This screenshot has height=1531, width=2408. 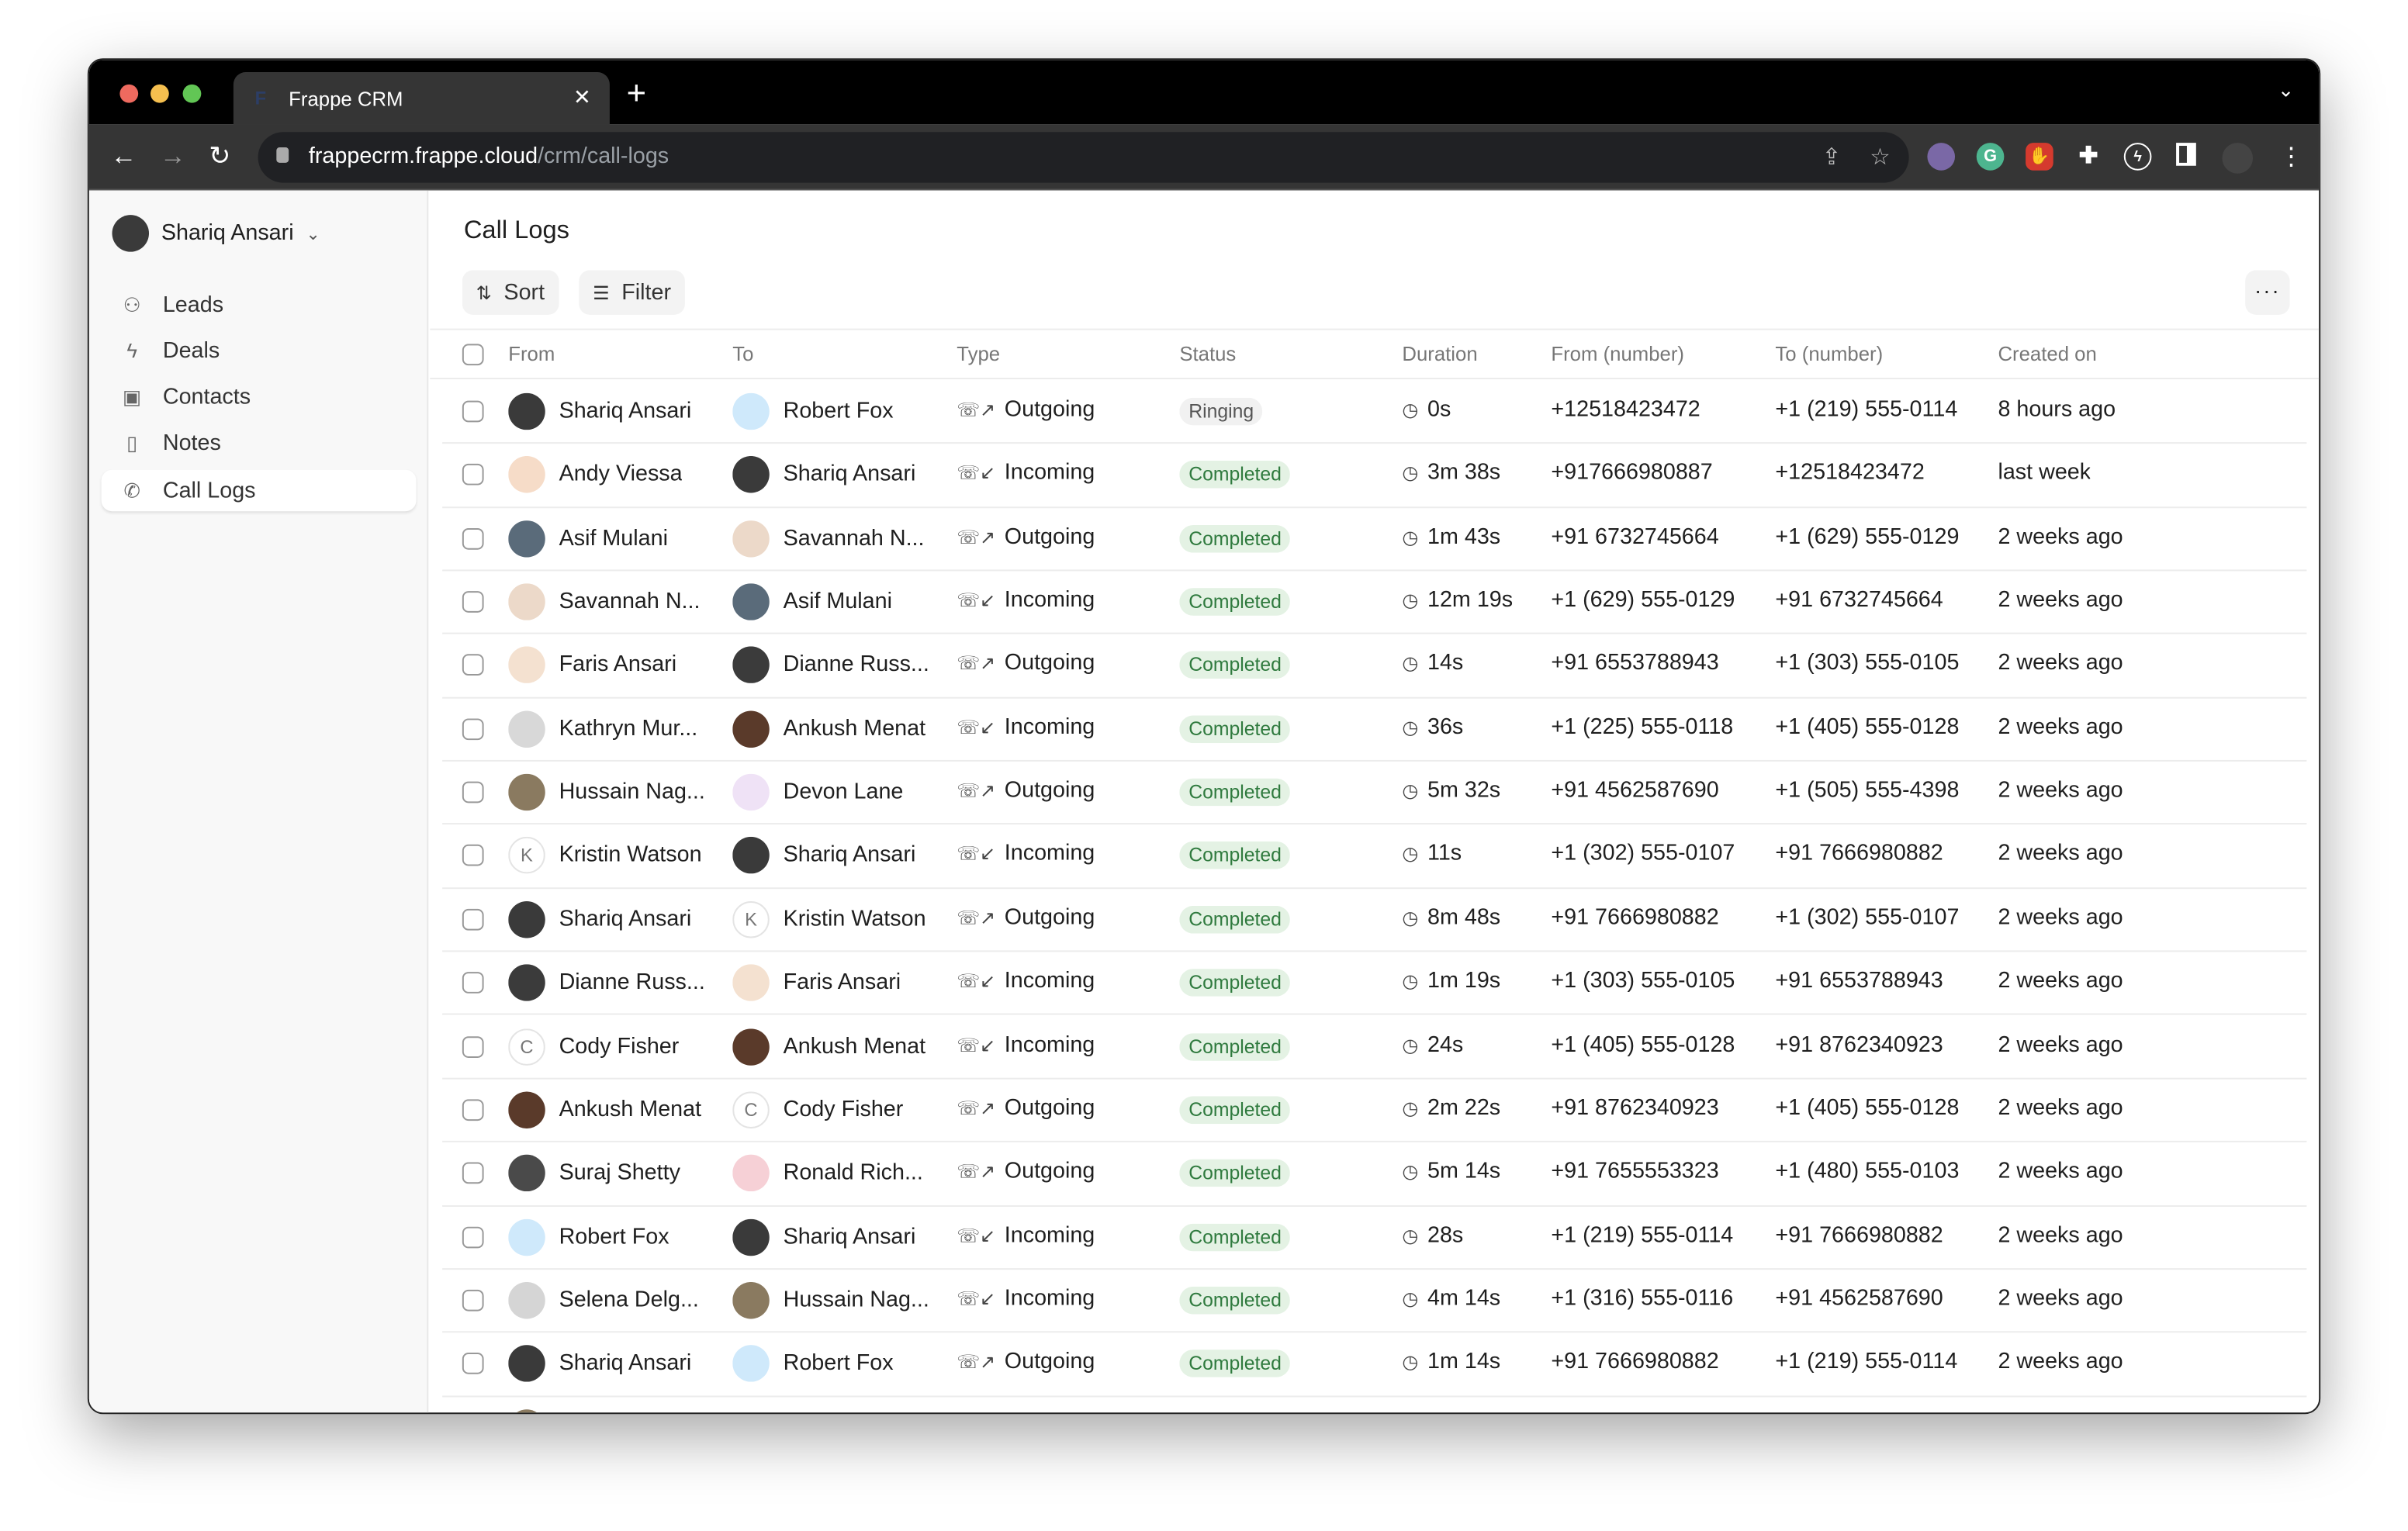 I want to click on column-header-from-number: From (number), so click(x=1618, y=354).